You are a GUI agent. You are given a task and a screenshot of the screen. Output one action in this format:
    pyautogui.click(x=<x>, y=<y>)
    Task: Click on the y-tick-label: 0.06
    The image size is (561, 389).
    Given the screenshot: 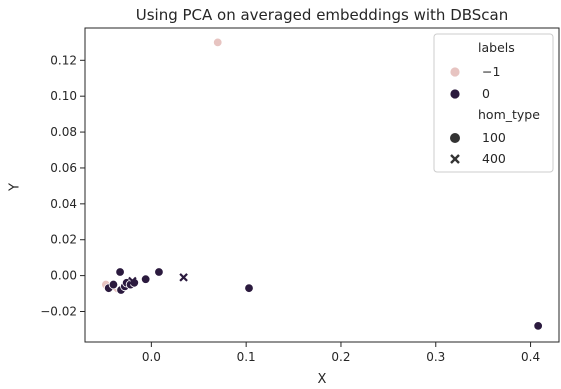 What is the action you would take?
    pyautogui.click(x=63, y=168)
    